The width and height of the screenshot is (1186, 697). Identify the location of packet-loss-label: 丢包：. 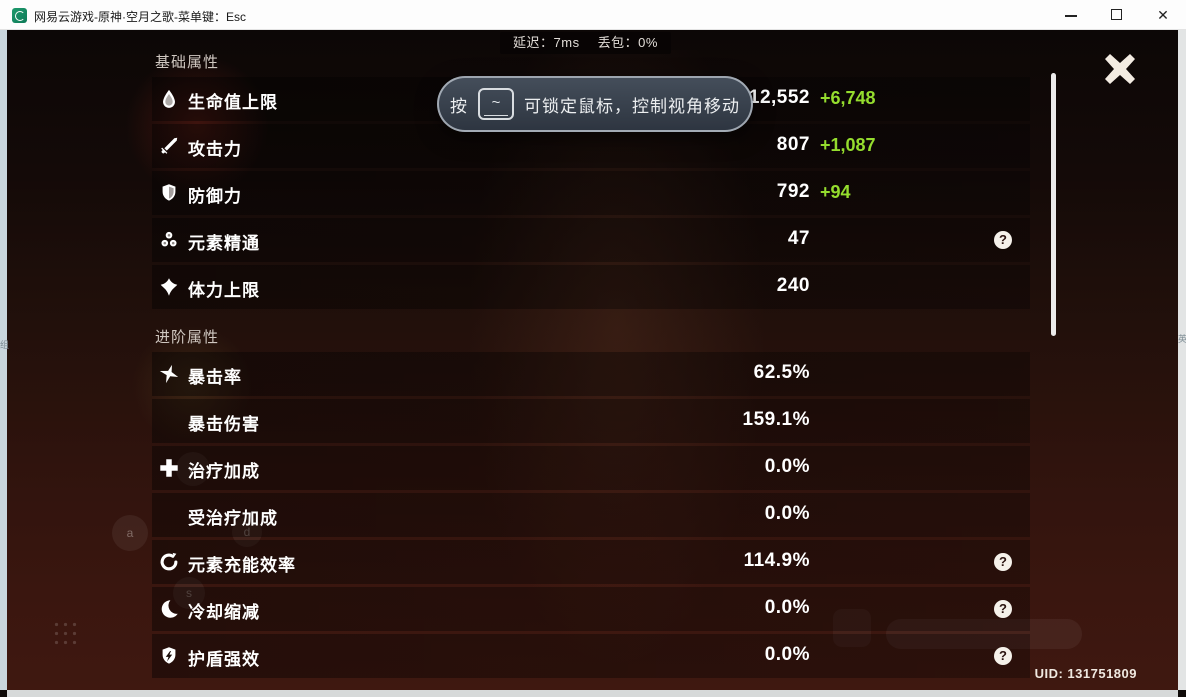
(618, 42).